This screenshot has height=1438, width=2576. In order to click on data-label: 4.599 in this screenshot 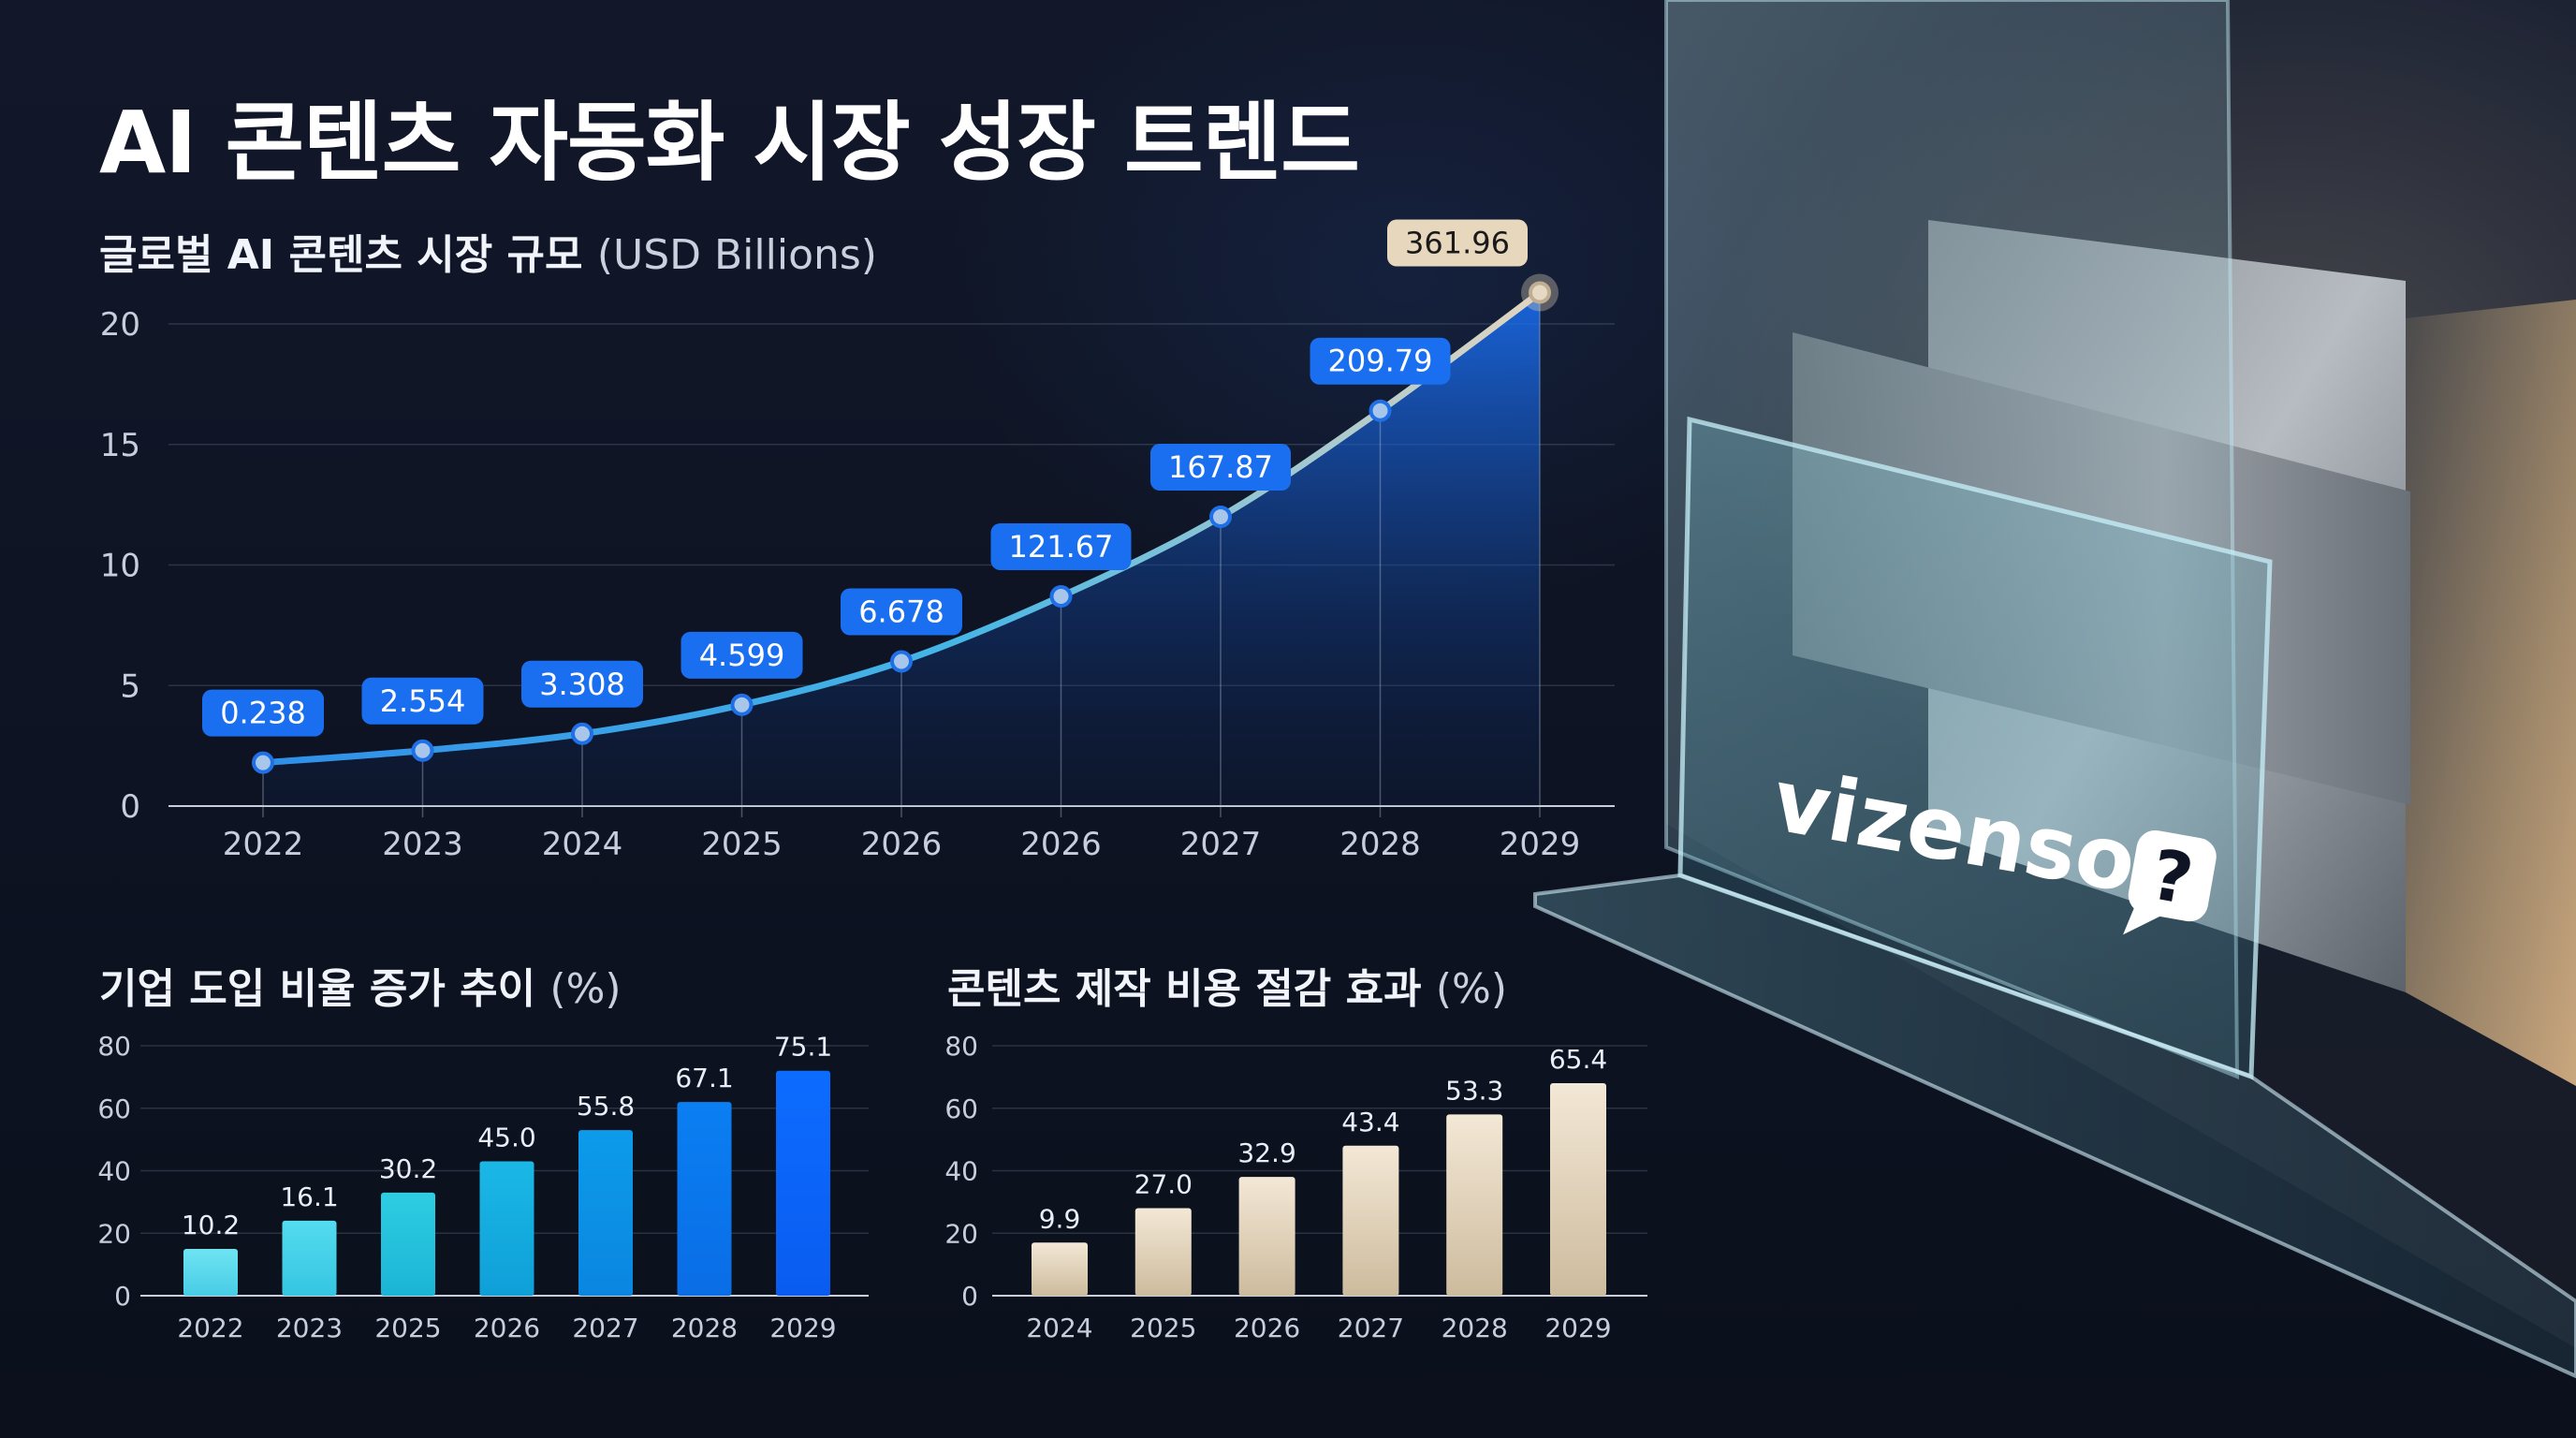, I will do `click(742, 655)`.